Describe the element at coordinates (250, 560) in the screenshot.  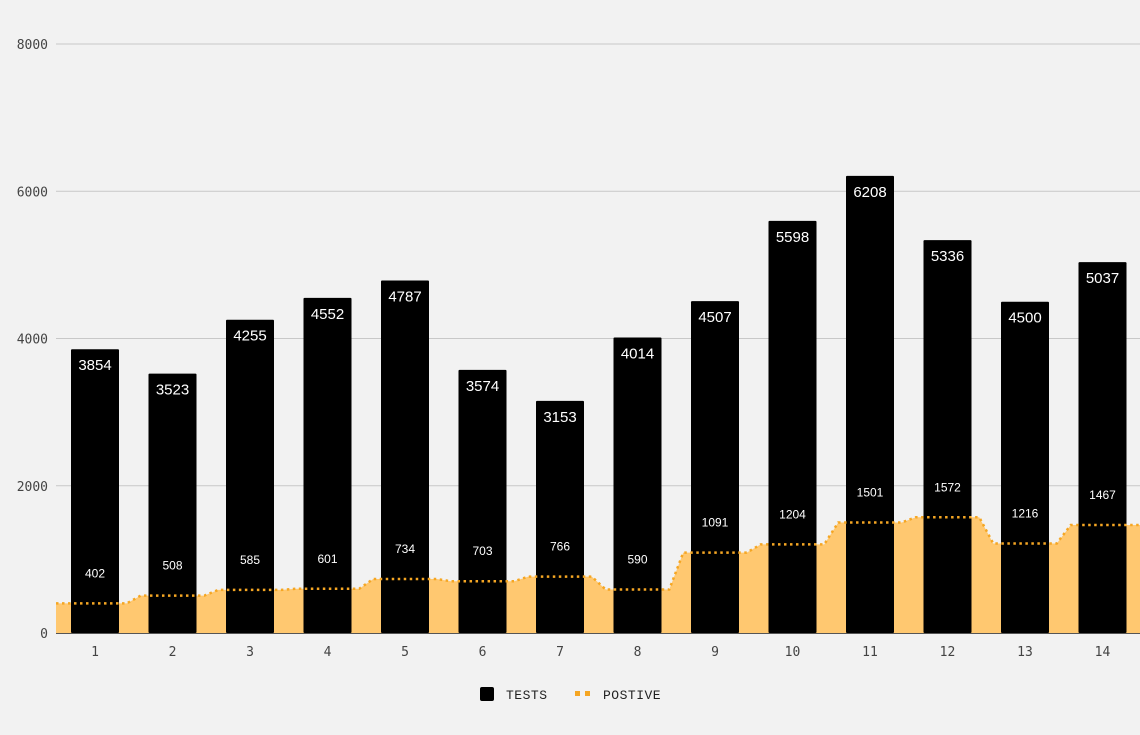
I see `positive-value-label-3: 585` at that location.